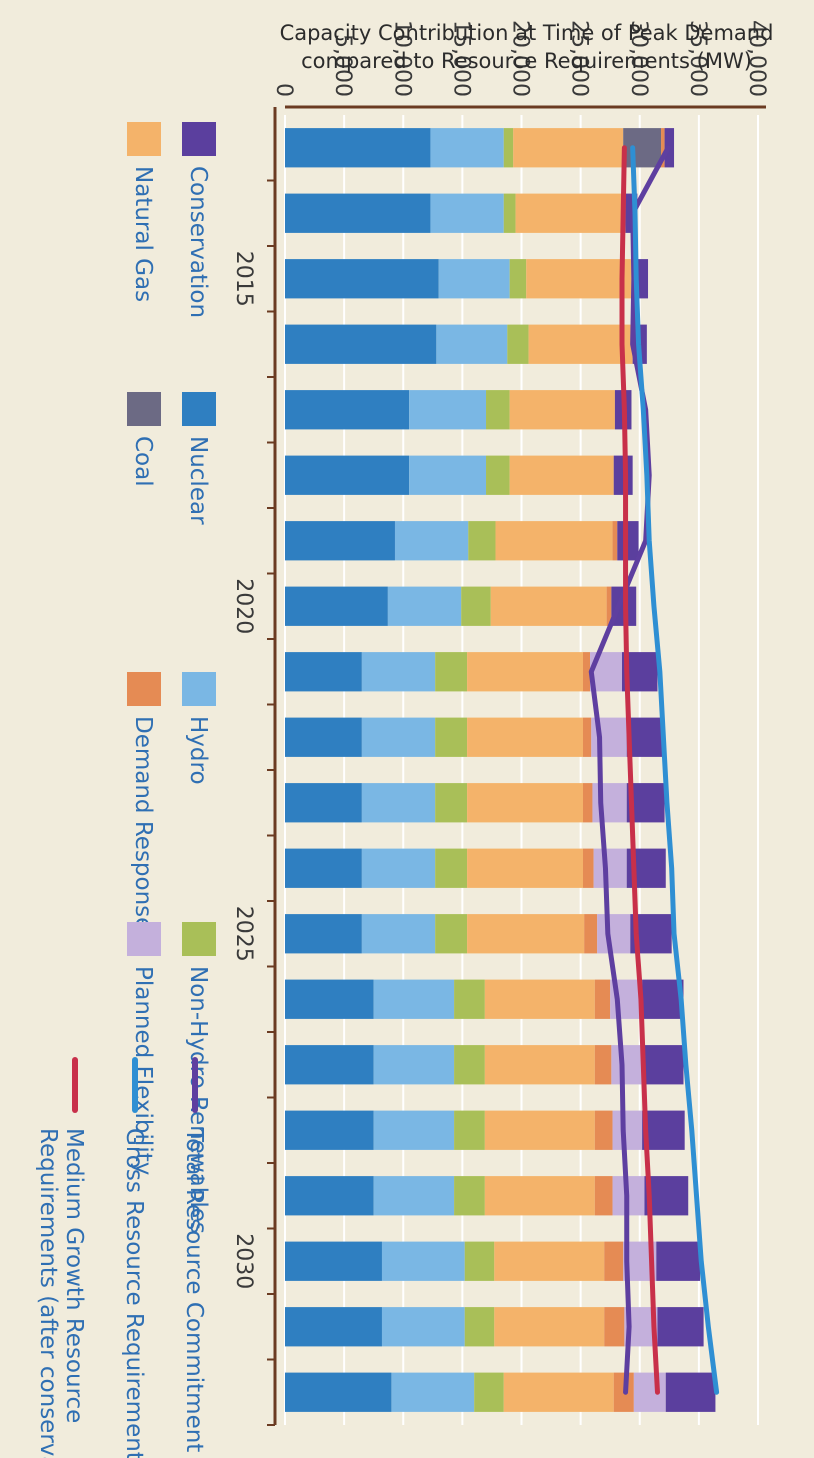 The width and height of the screenshot is (814, 1458). Describe the element at coordinates (697, 58) in the screenshot. I see `y-tick-label: 35,000` at that location.